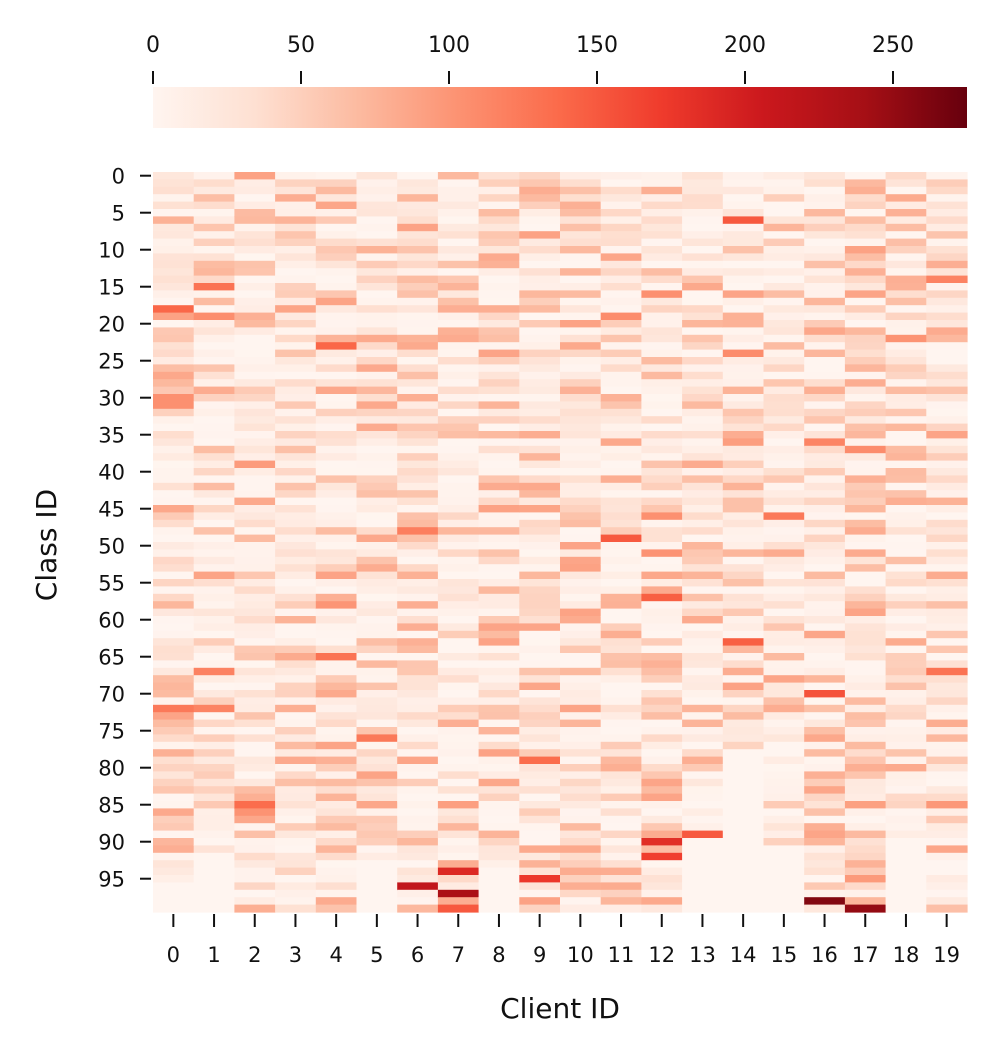  Describe the element at coordinates (335, 955) in the screenshot. I see `x-tick-label: 4` at that location.